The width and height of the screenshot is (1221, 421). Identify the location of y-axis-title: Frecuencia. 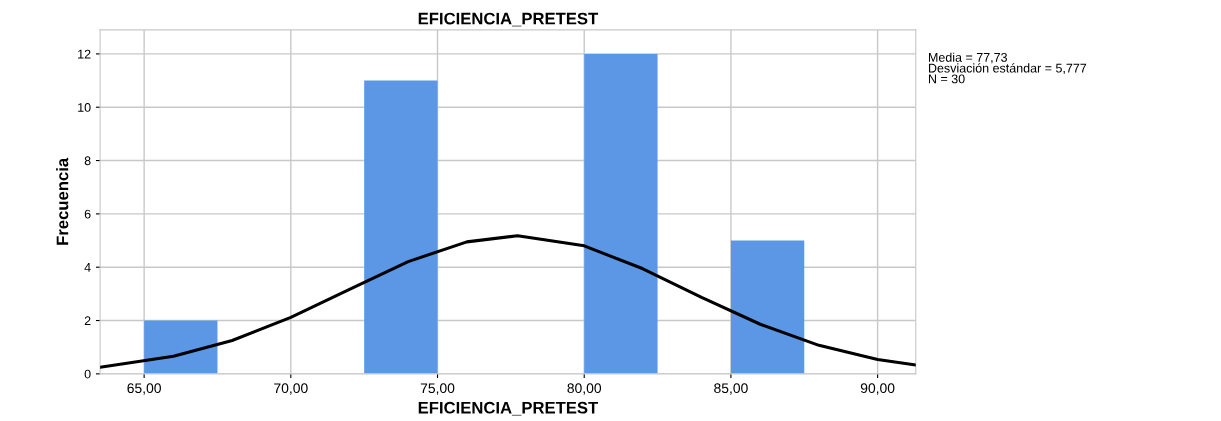
(62, 201).